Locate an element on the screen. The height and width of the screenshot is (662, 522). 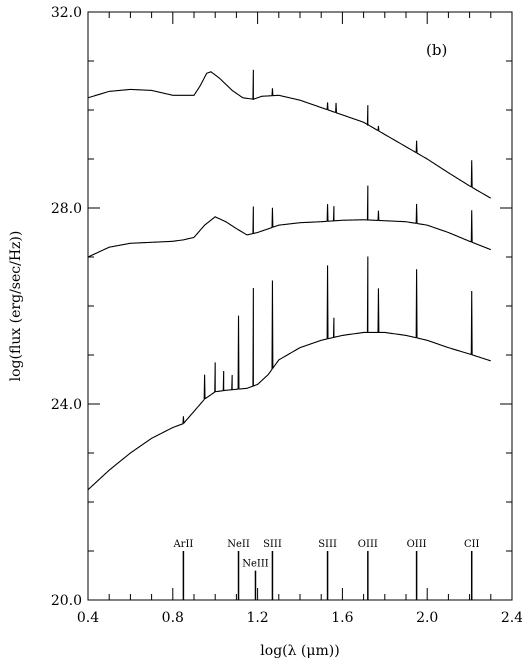
panel-label: (b) is located at coordinates (436, 50).